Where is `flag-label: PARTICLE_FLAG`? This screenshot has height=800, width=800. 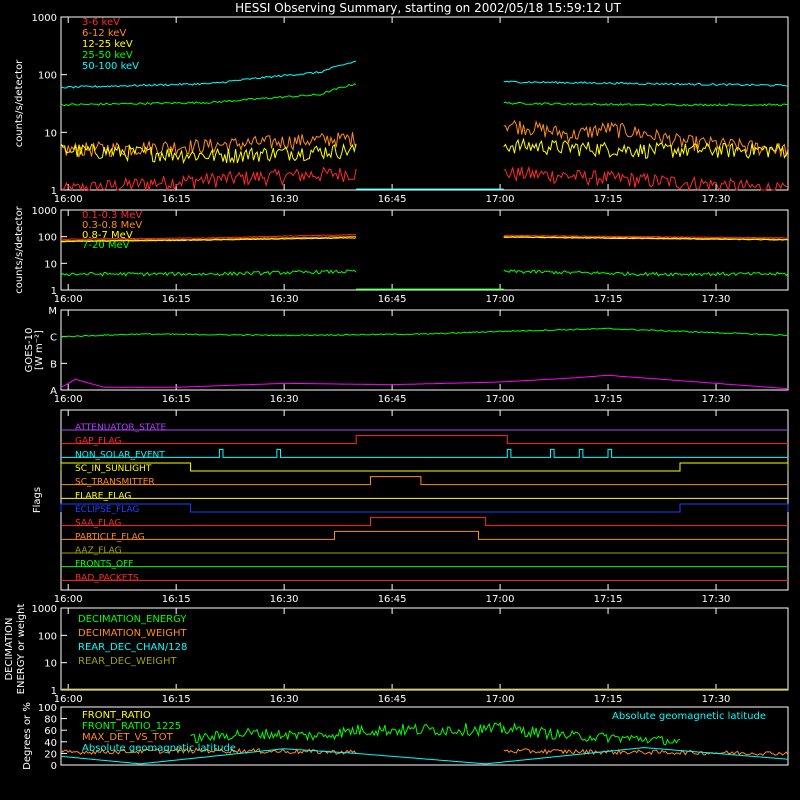
flag-label: PARTICLE_FLAG is located at coordinates (110, 537).